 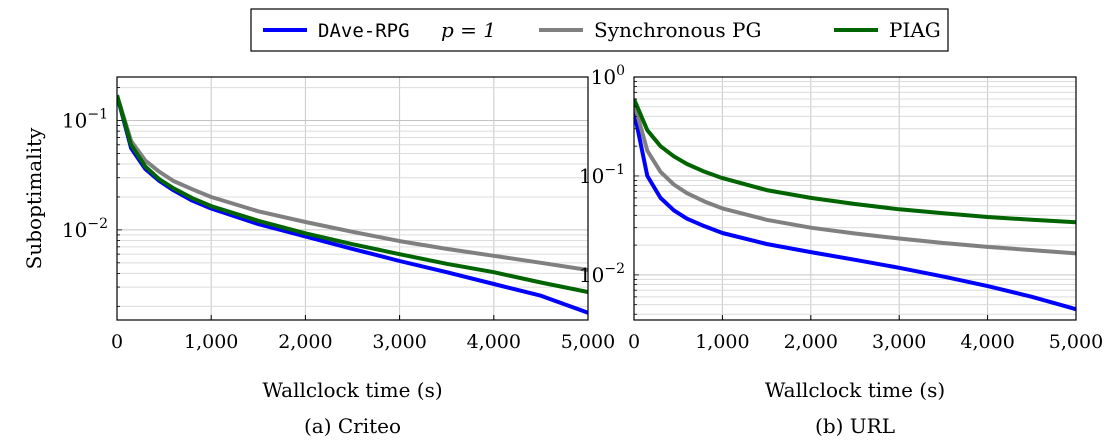 I want to click on y-tick-label: 10⁰, so click(x=608, y=76).